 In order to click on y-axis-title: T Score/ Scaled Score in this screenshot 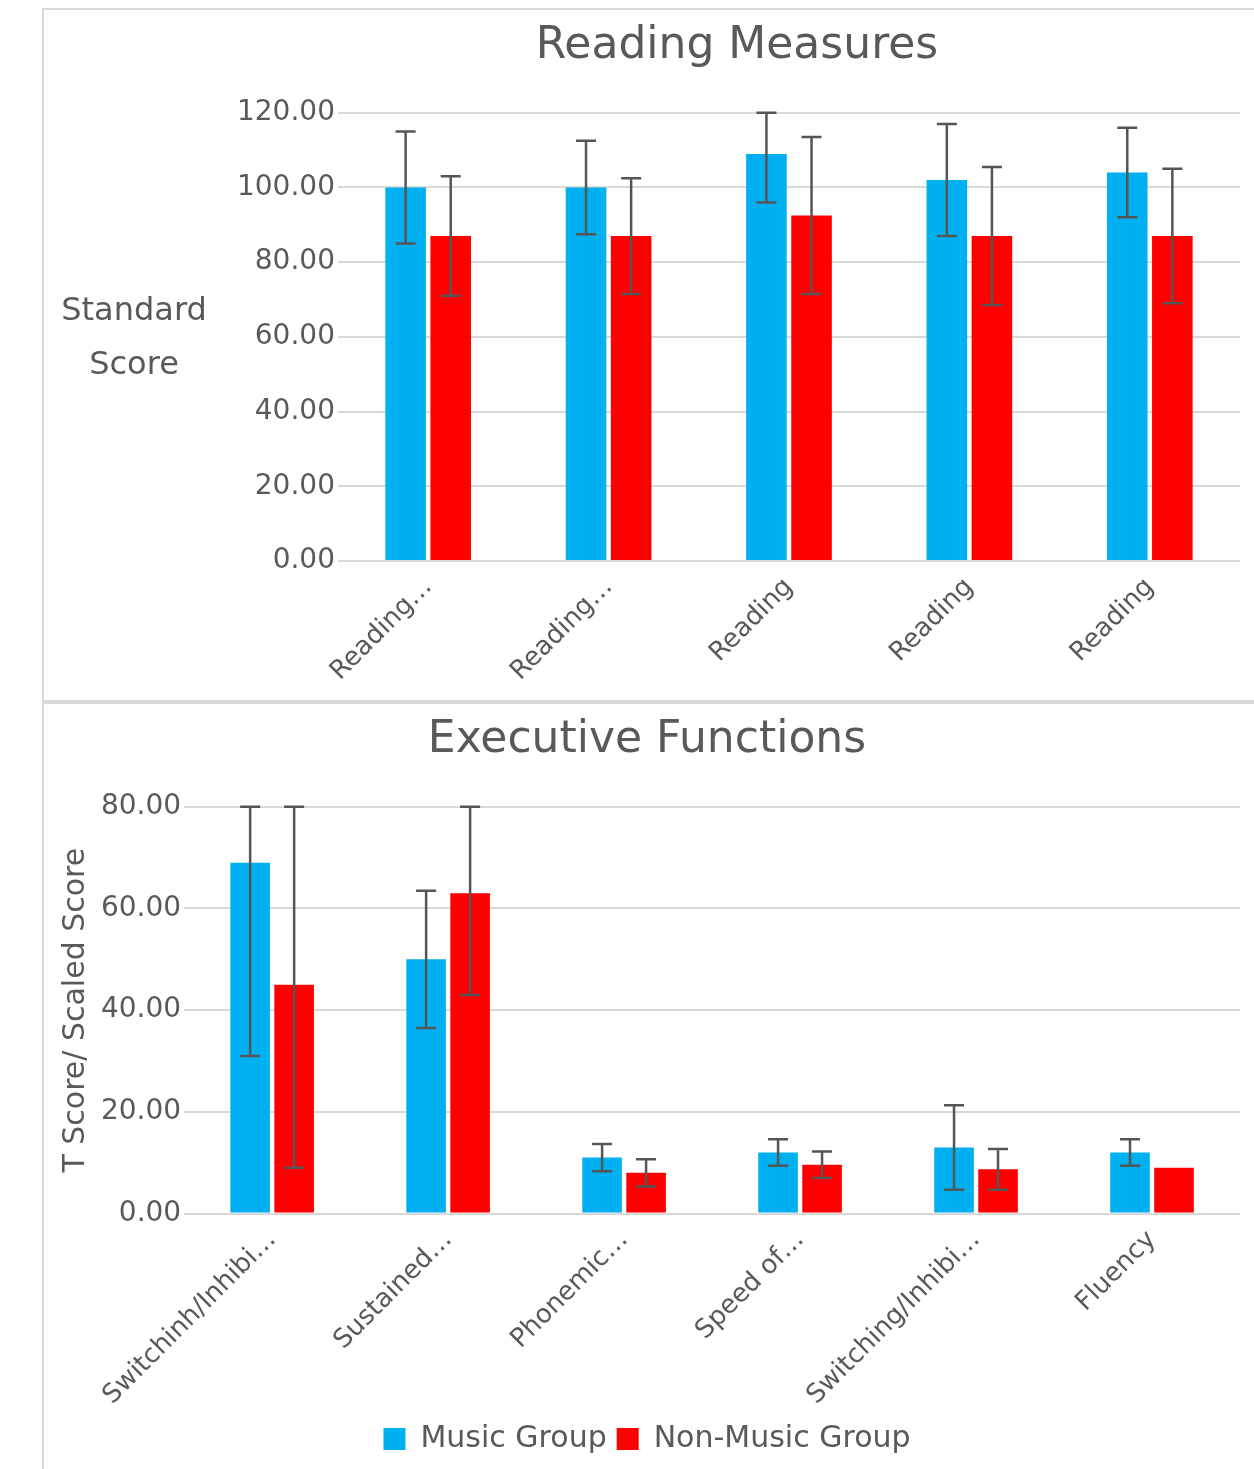, I will do `click(73, 1010)`.